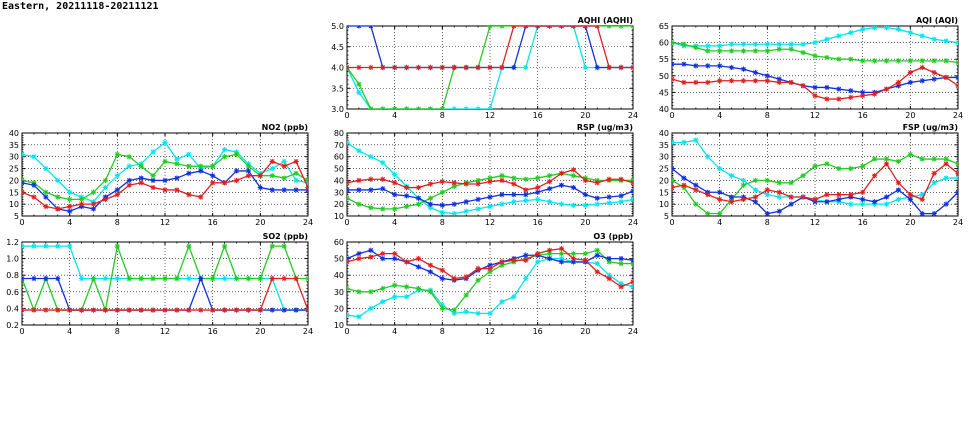 This screenshot has width=975, height=447. What do you see at coordinates (339, 157) in the screenshot?
I see `y-tick-label: 60` at bounding box center [339, 157].